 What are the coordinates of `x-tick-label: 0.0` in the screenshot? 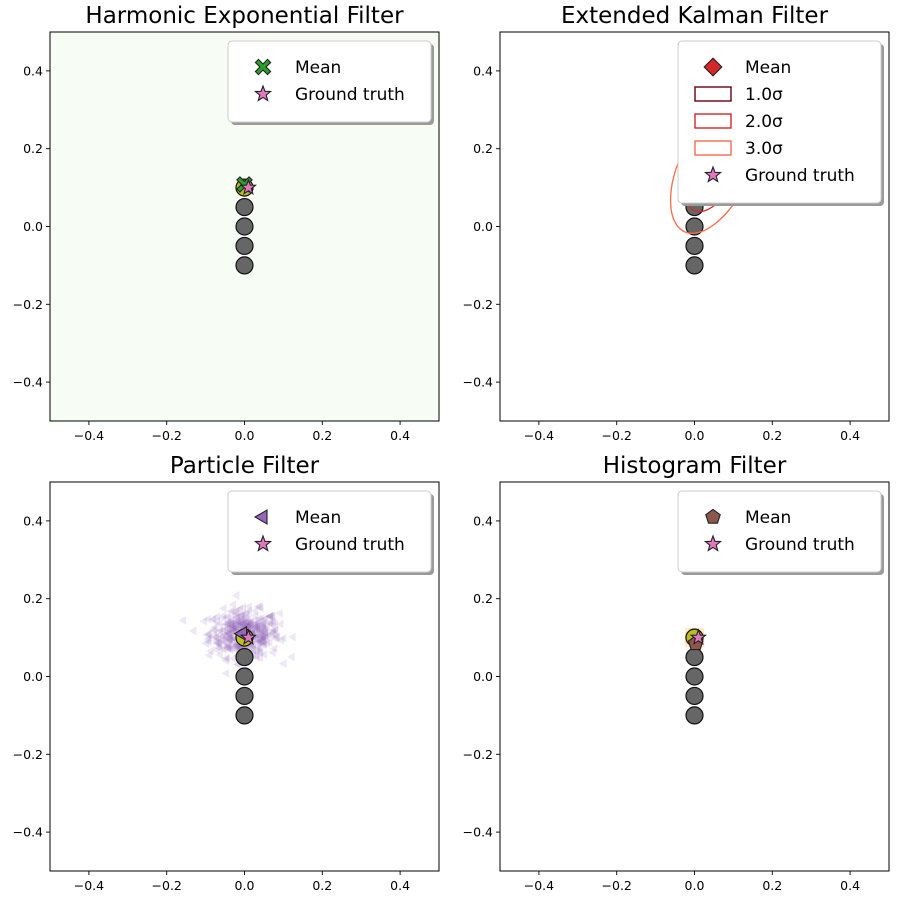 It's located at (695, 885).